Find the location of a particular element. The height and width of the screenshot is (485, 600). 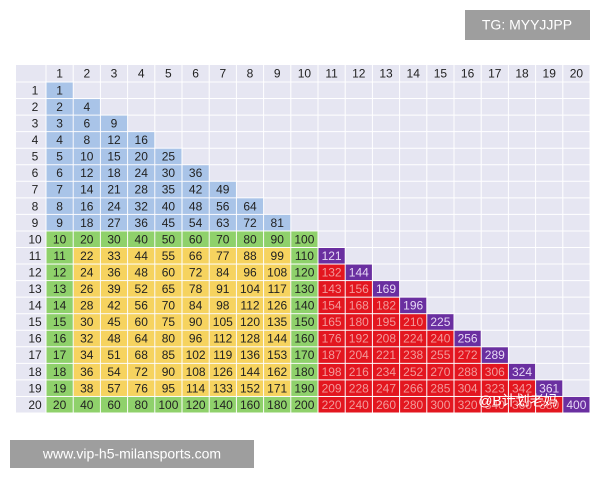

column-header: 3 is located at coordinates (114, 74).